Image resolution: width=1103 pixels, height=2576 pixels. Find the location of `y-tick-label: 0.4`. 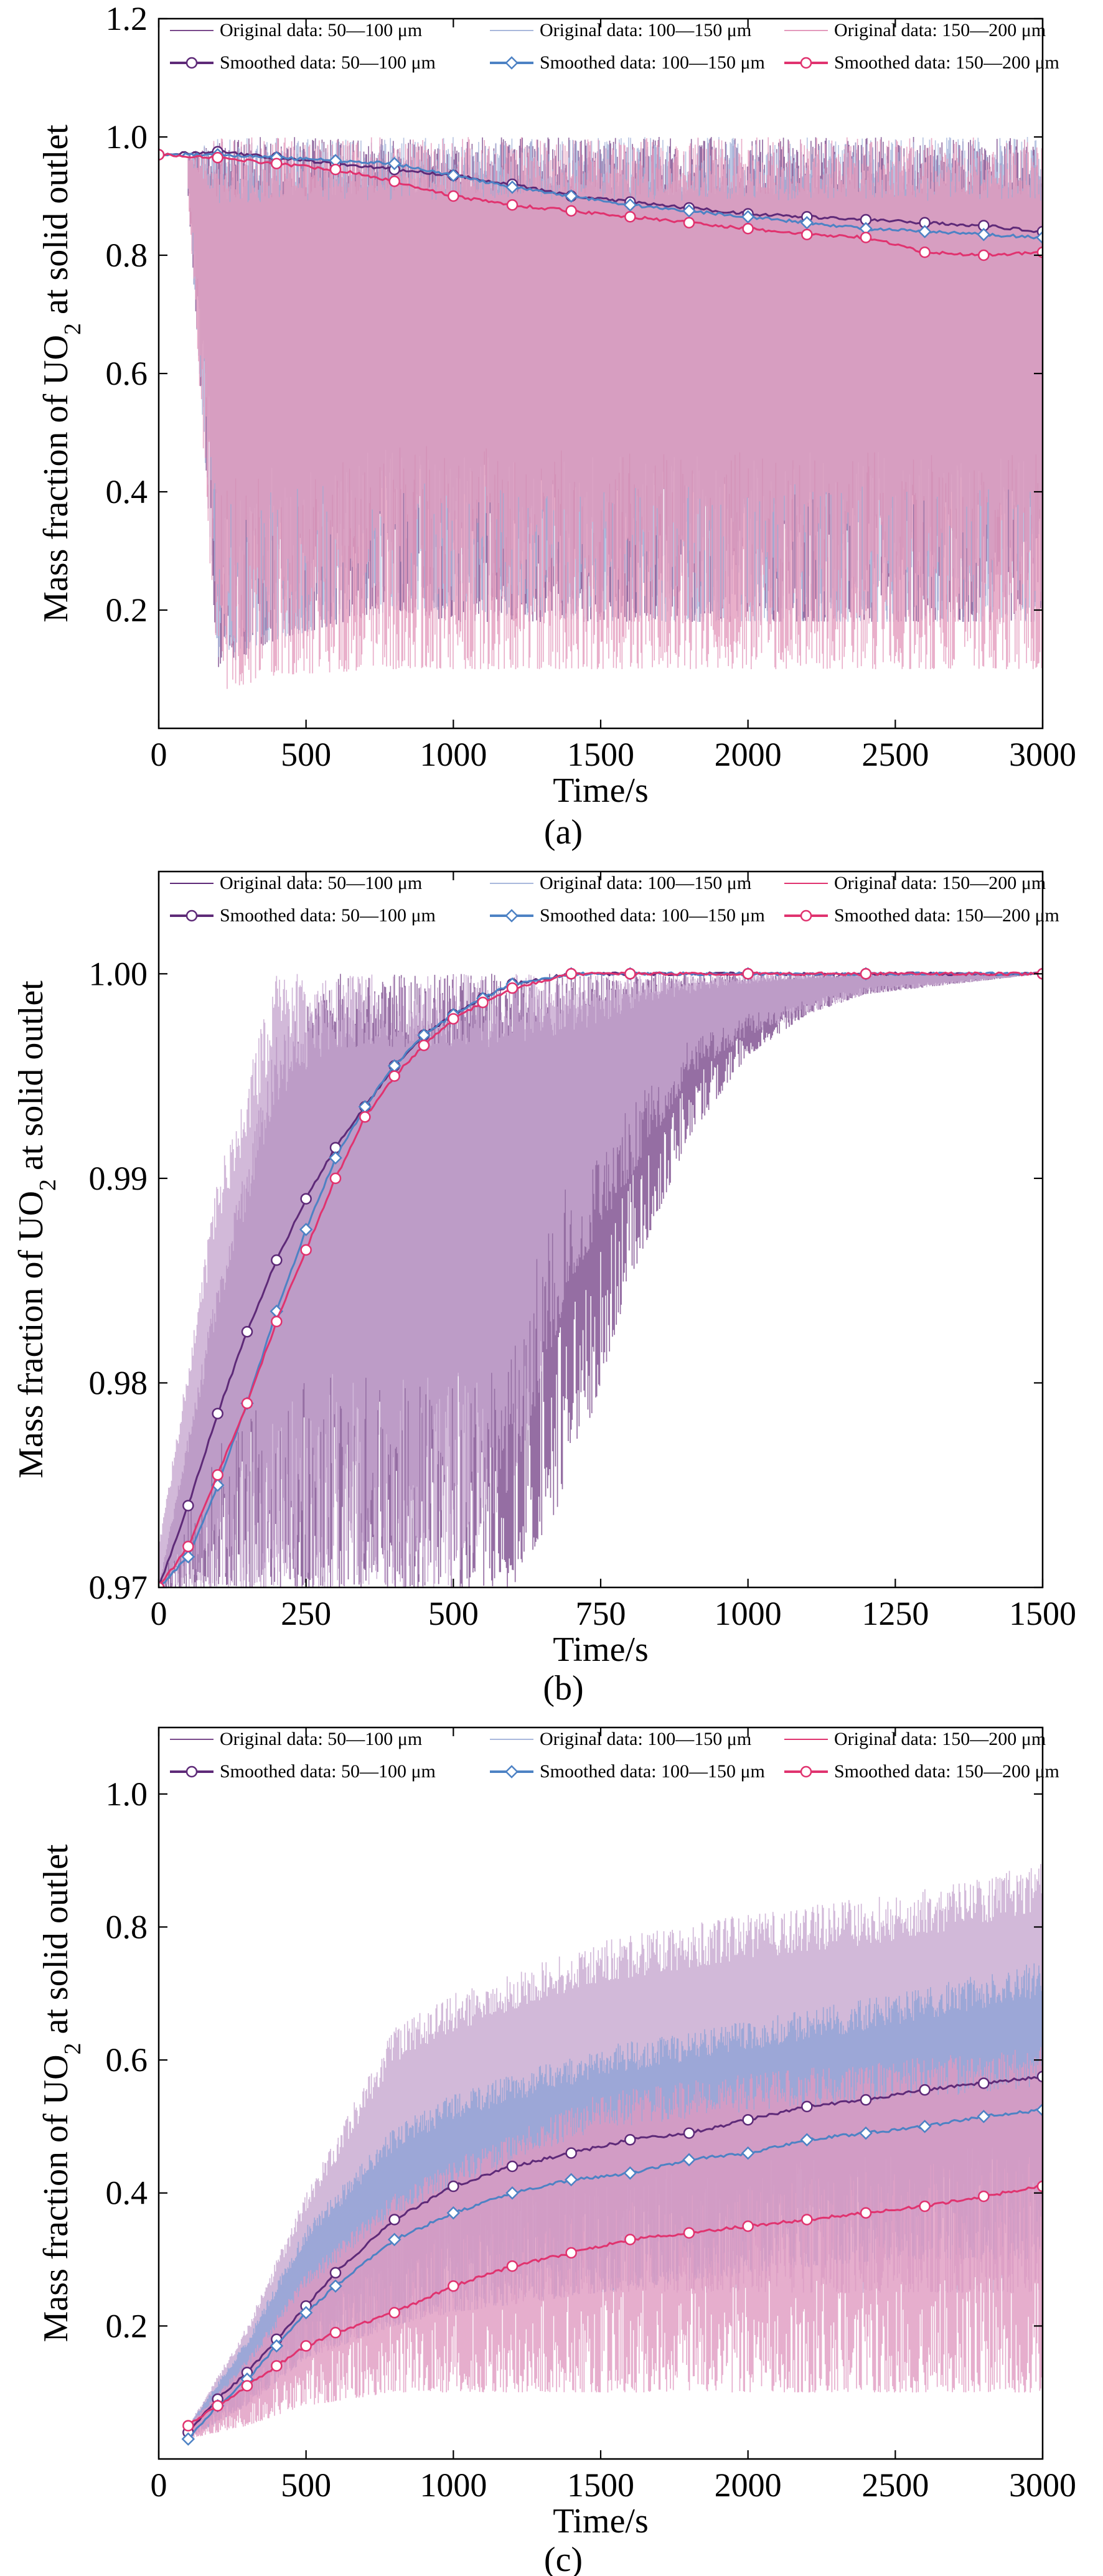

y-tick-label: 0.4 is located at coordinates (127, 2193).